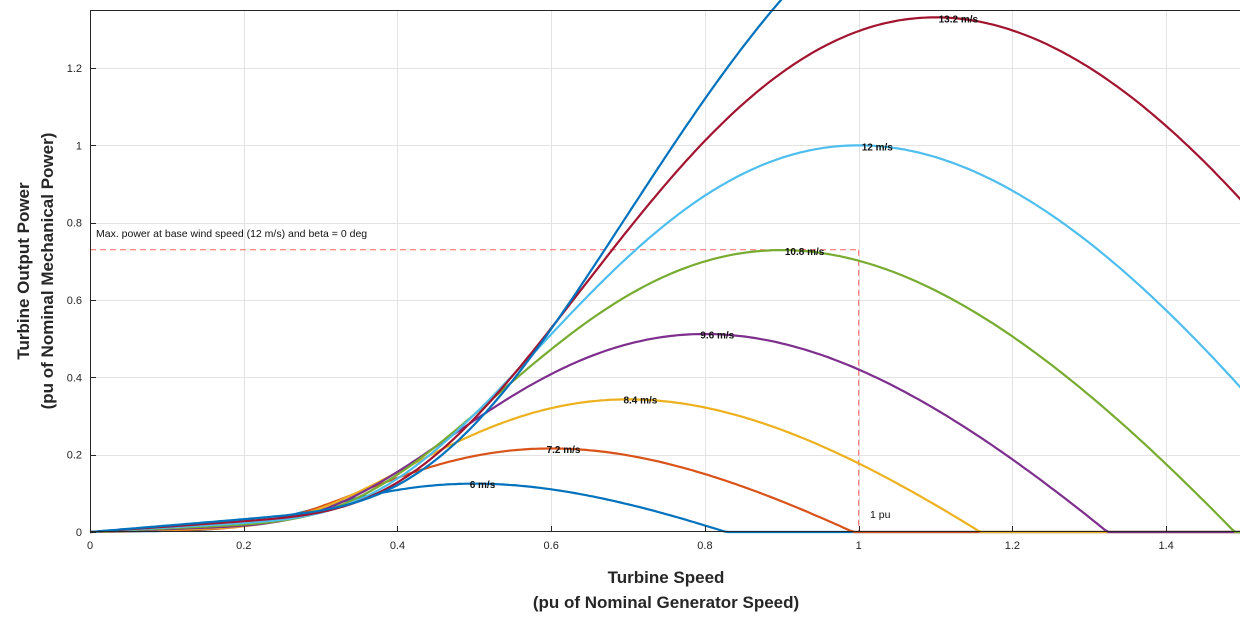 The height and width of the screenshot is (617, 1240). What do you see at coordinates (47, 271) in the screenshot?
I see `y-axis-title-line2: (pu of Nominal Mechanical Power)` at bounding box center [47, 271].